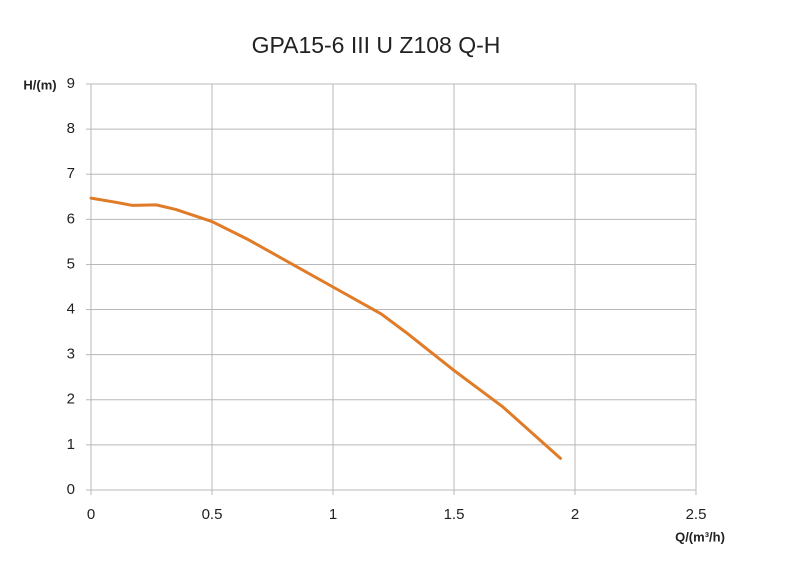 The image size is (794, 563). What do you see at coordinates (71, 263) in the screenshot?
I see `y-tick-label: 5` at bounding box center [71, 263].